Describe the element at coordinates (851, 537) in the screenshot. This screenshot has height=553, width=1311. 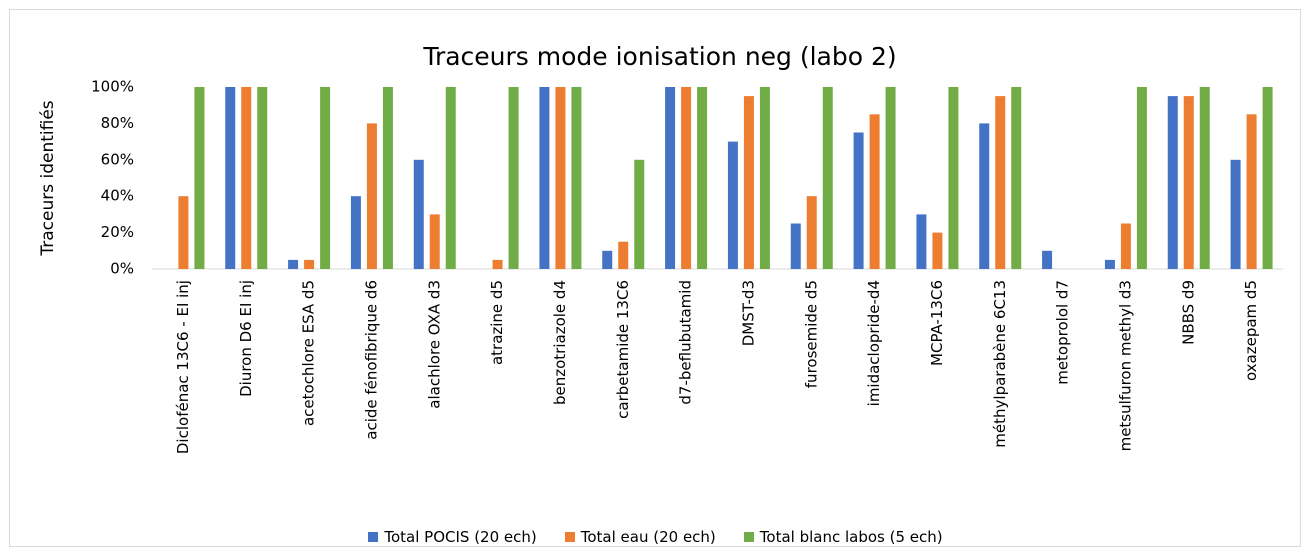
I see `legend-label: Total blanc labos (5 ech)` at that location.